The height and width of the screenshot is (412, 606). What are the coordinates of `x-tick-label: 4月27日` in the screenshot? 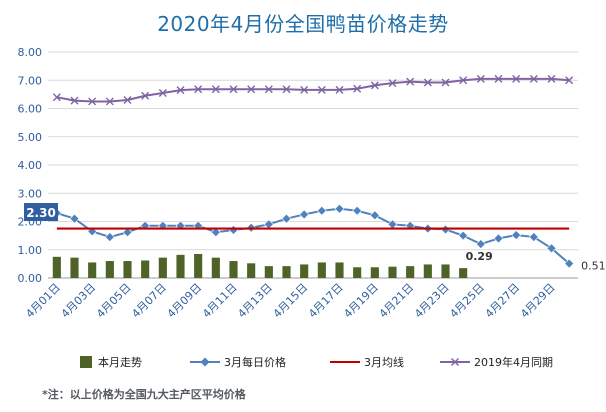 It's located at (503, 301).